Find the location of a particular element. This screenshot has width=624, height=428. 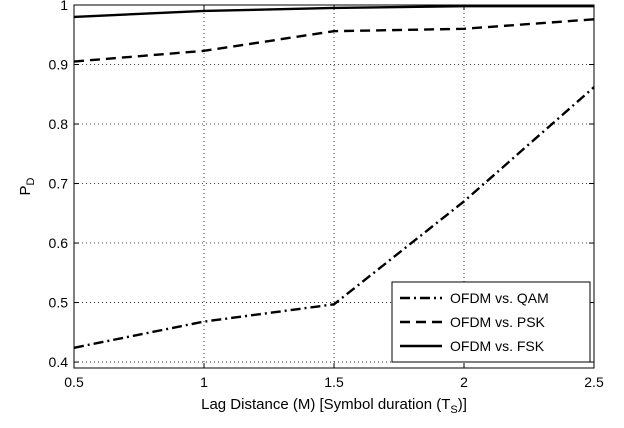

legend-label: OFDM vs. PSK is located at coordinates (498, 322).